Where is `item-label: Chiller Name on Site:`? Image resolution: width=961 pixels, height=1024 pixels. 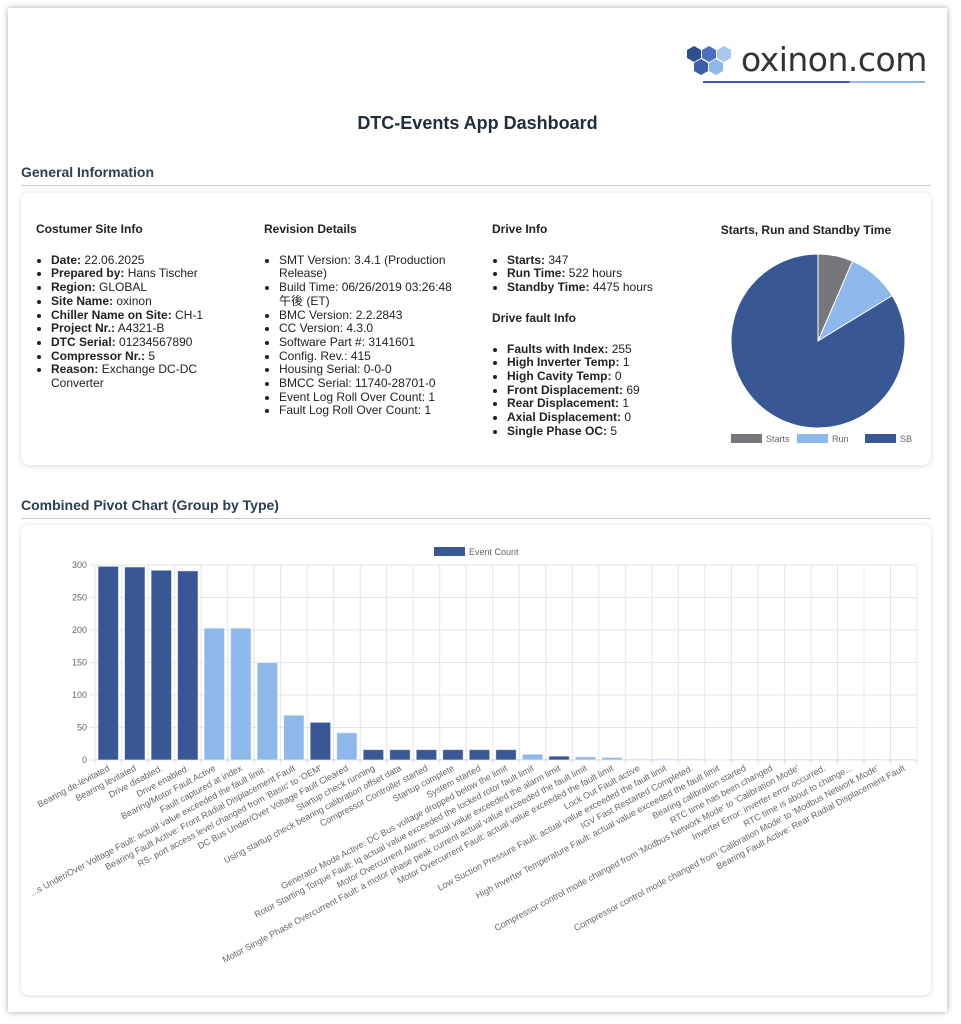 item-label: Chiller Name on Site: is located at coordinates (111, 314).